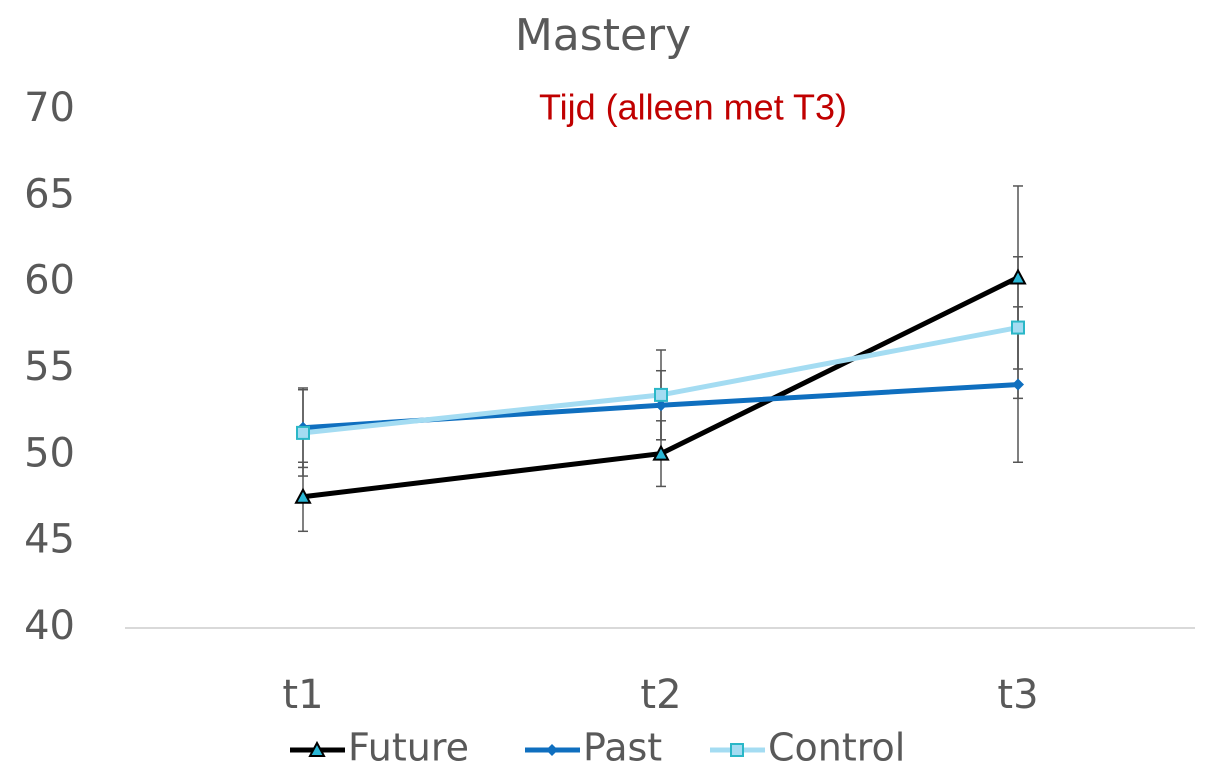  Describe the element at coordinates (49, 626) in the screenshot. I see `y-tick-label: 40` at that location.